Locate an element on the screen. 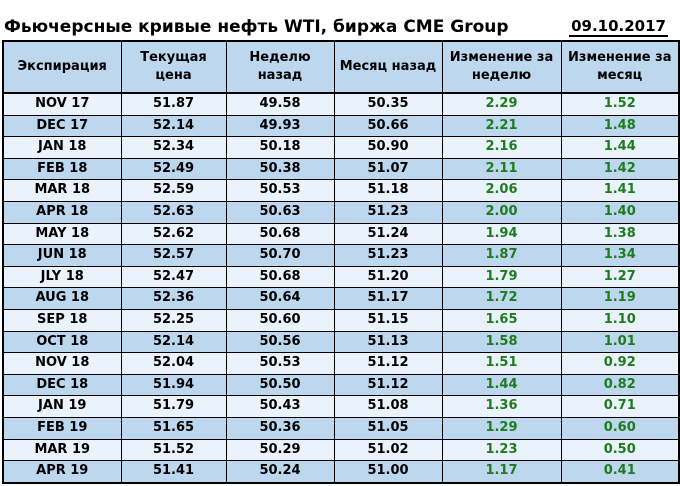 The height and width of the screenshot is (486, 680). table-row: MAY 18 52.62 50.68 51.24 1.94 1.38 is located at coordinates (341, 234).